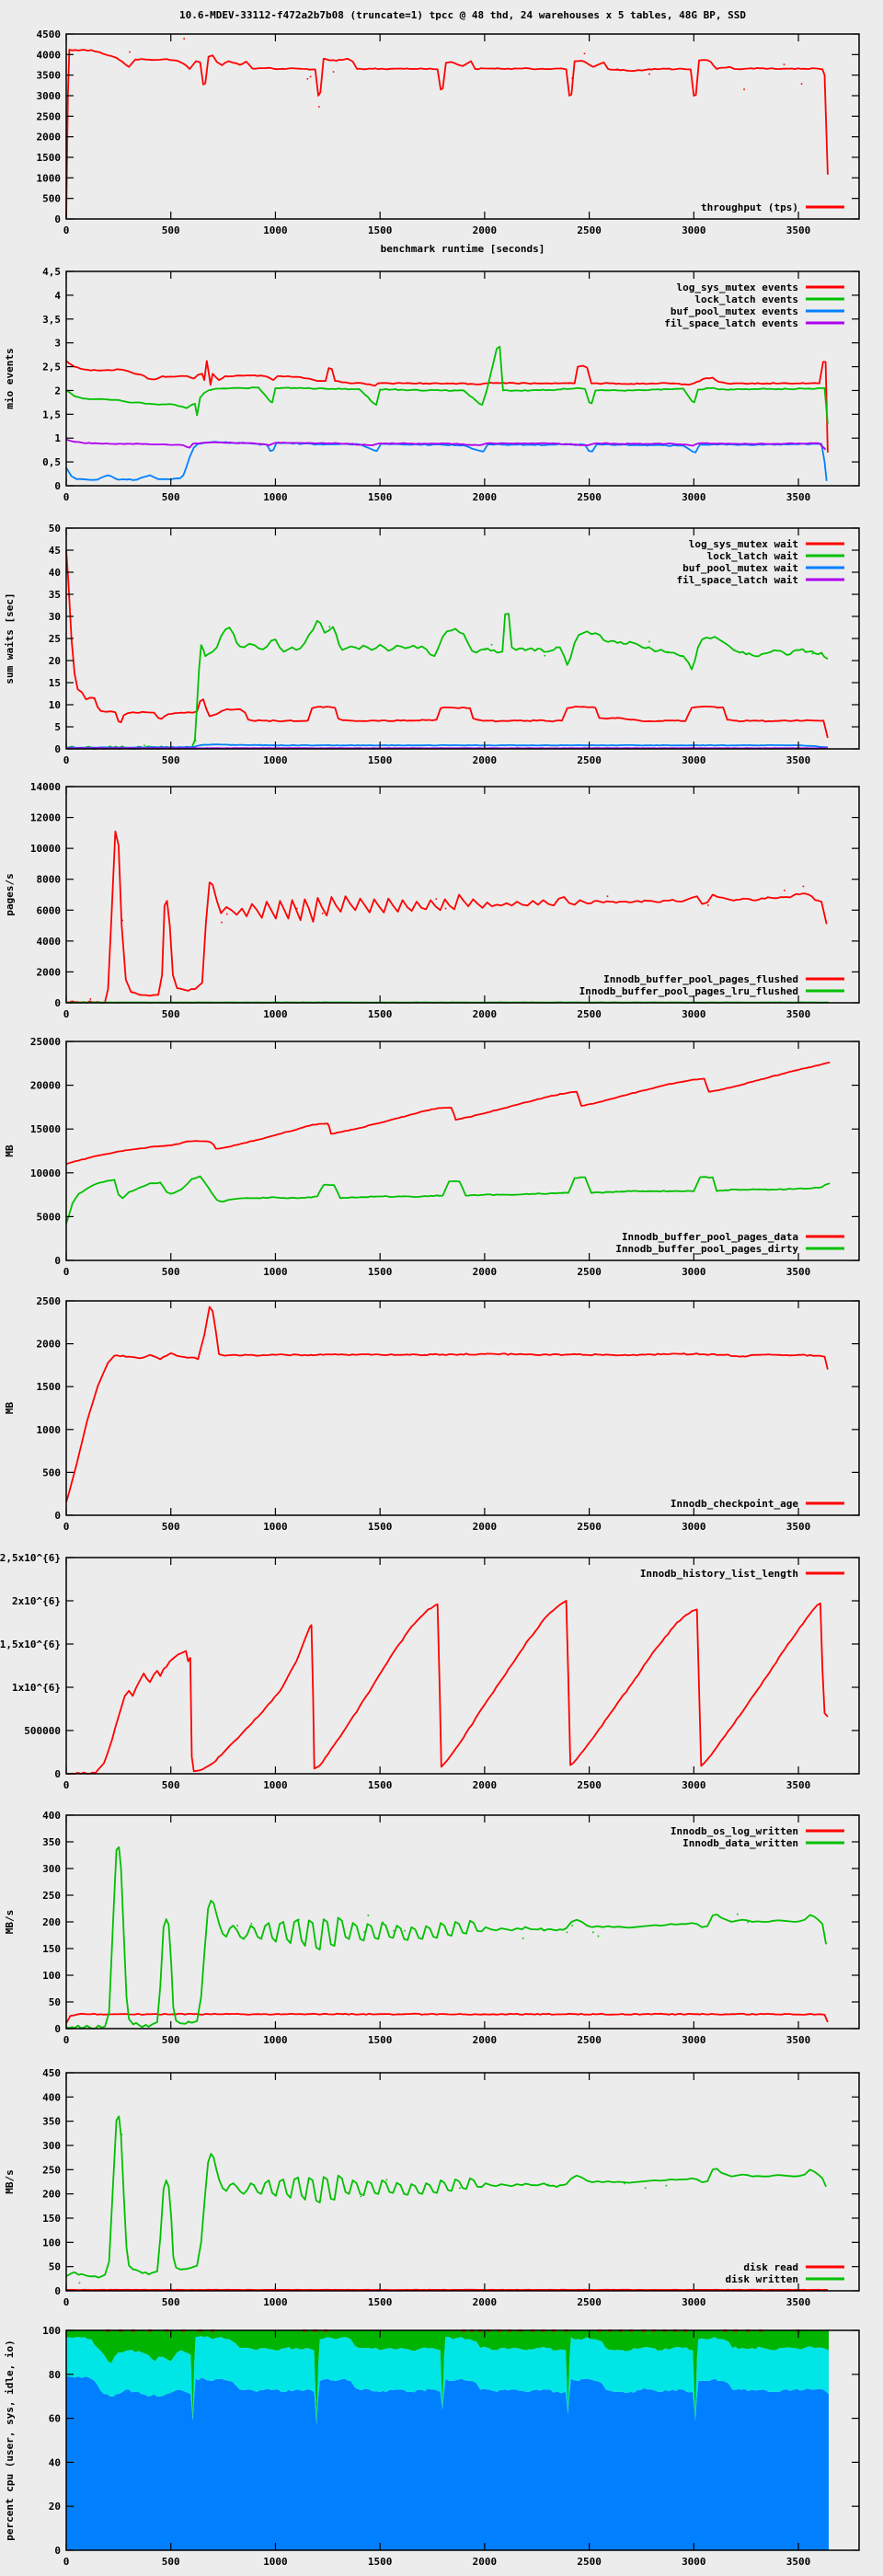  Describe the element at coordinates (463, 249) in the screenshot. I see `x-axis-label: benchmark runtime [seconds]` at that location.